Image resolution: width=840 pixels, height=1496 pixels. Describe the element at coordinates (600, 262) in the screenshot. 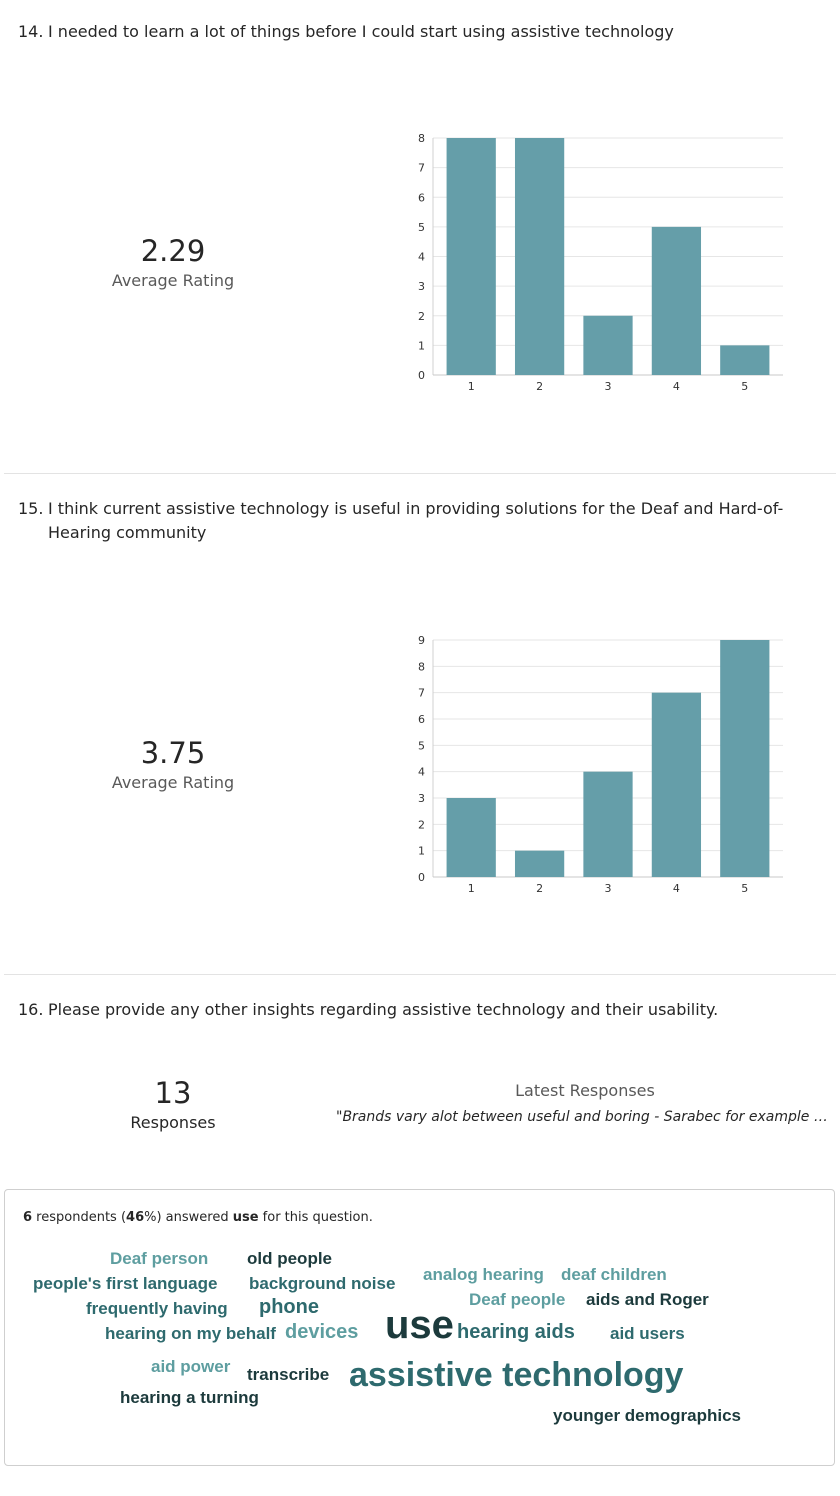

I see `bar-chart-question-14: 0 1 2 3 4 5 6 7 8 1 2 3 4 5` at that location.